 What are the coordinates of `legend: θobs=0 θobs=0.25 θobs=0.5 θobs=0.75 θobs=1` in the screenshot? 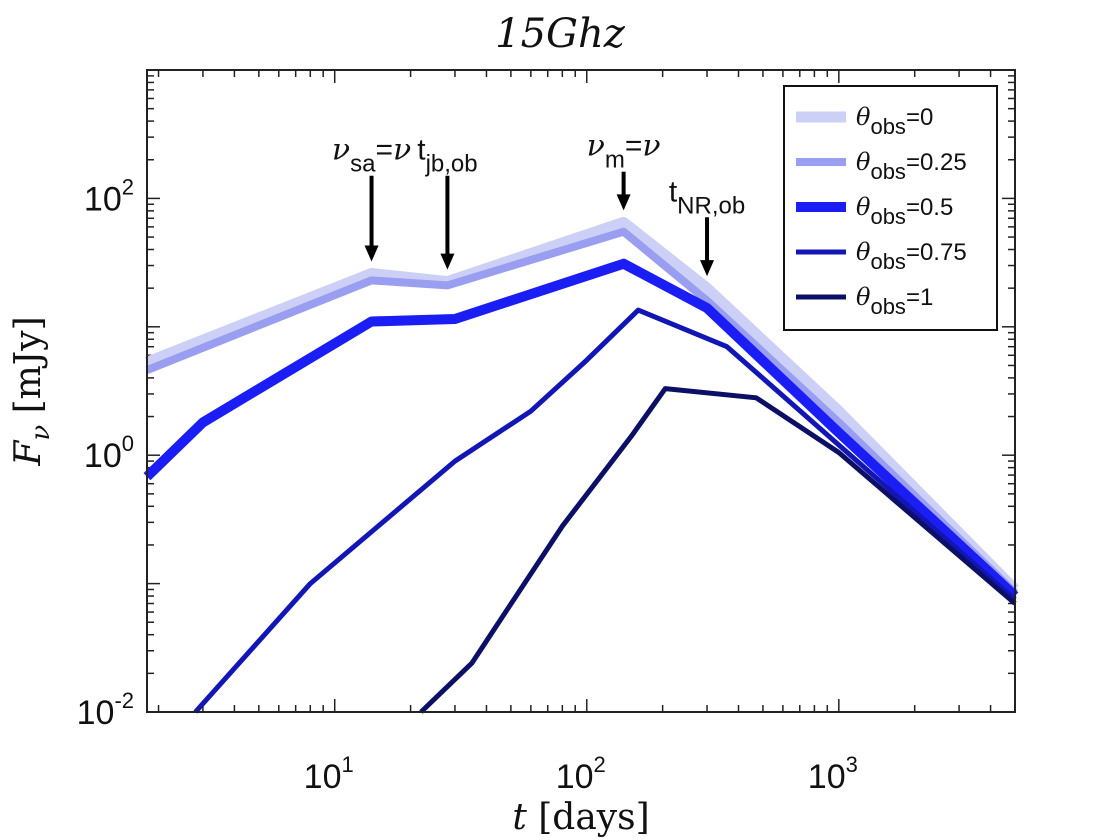 It's located at (890, 208).